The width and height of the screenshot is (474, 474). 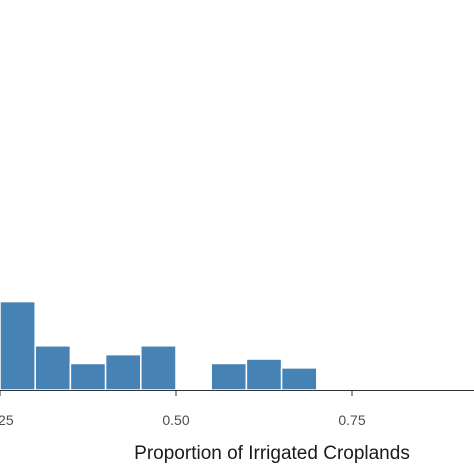 I want to click on x-axis-title: Proportion of Irrigated Croplands, so click(x=272, y=453).